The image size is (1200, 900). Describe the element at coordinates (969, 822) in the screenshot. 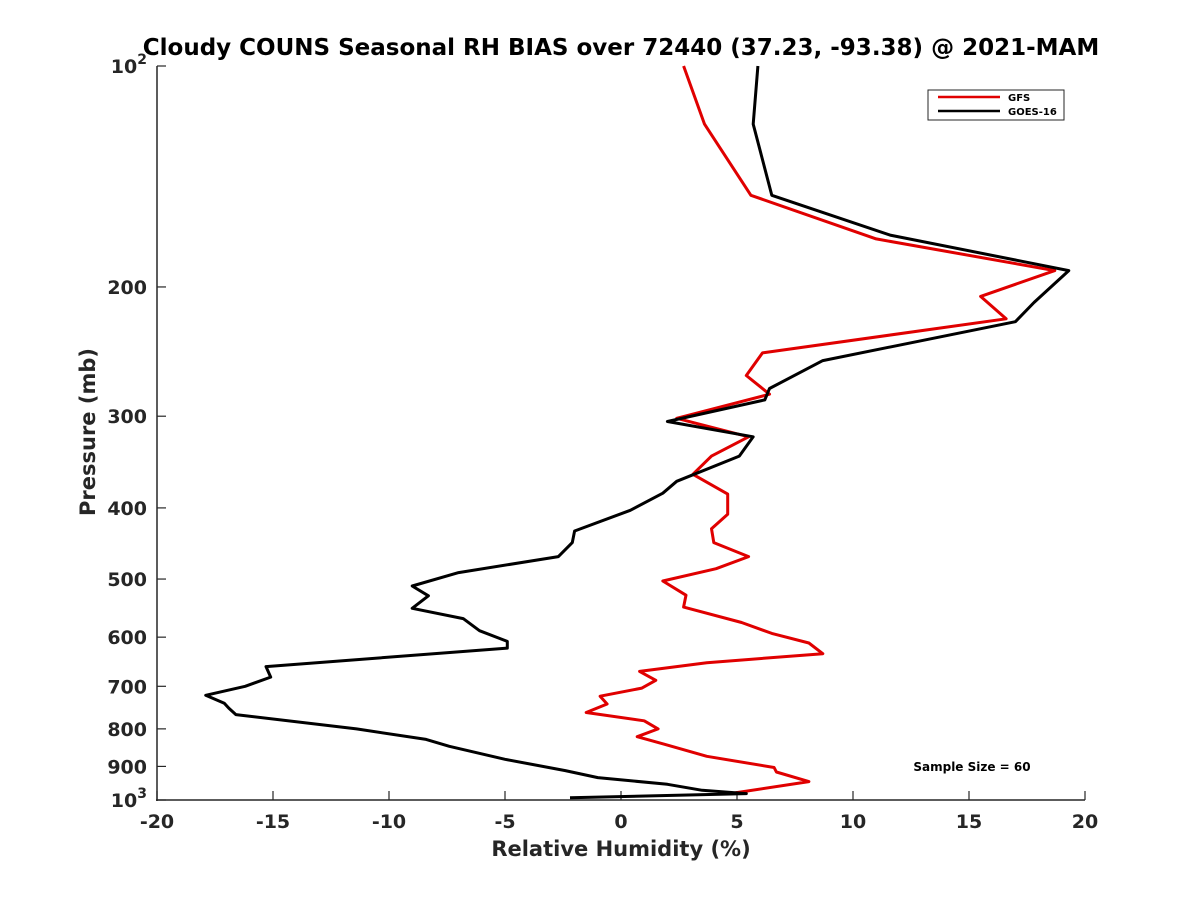

I see `x-tick-label-15: 15` at that location.